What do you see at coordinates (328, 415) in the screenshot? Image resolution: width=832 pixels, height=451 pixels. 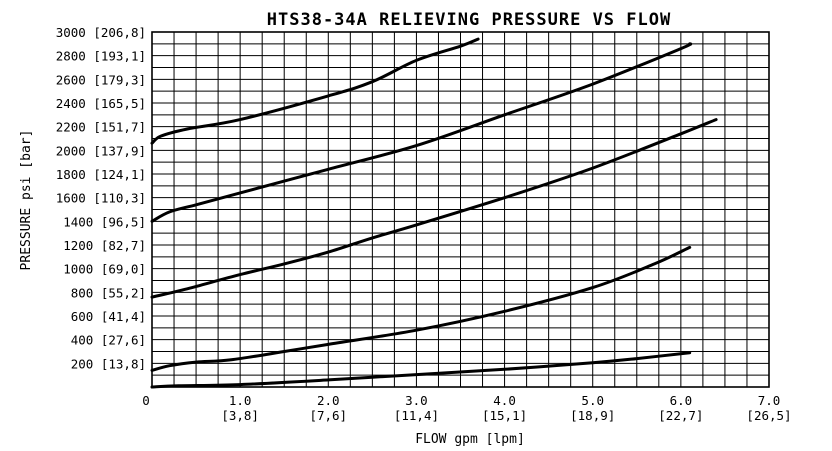 I see `x-tick-sublabel: [7,6]` at bounding box center [328, 415].